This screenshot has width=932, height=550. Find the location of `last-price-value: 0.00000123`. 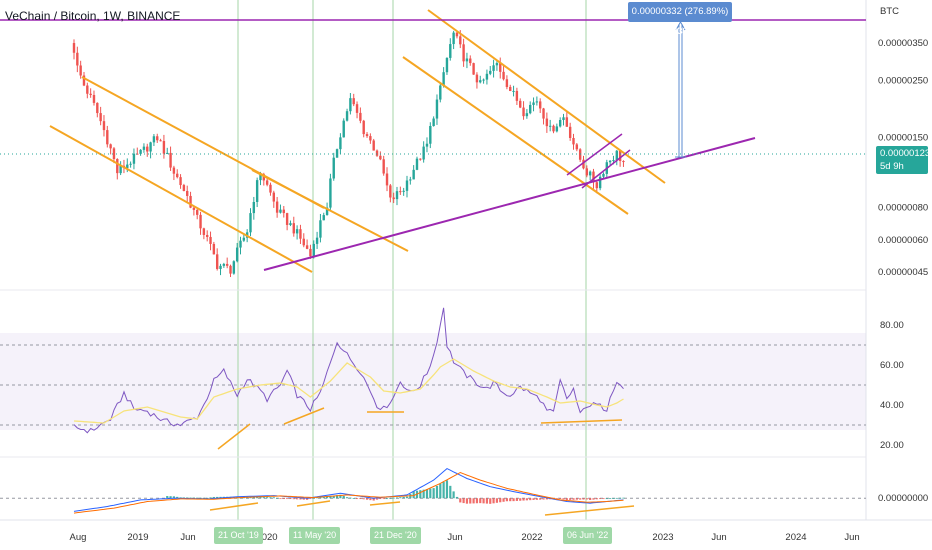

last-price-value: 0.00000123 is located at coordinates (905, 153).